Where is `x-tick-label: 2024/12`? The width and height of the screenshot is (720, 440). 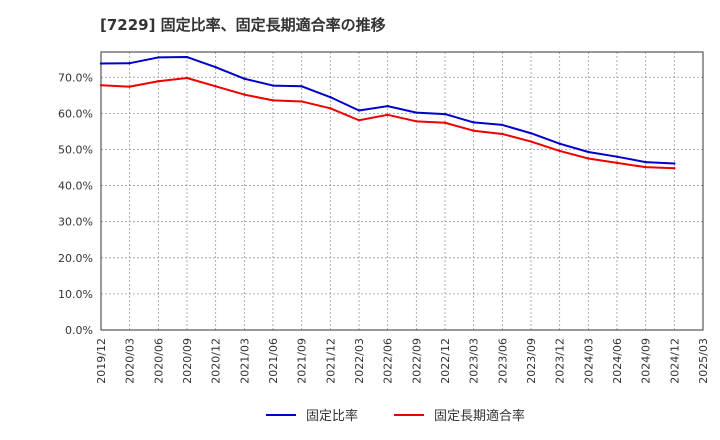
x-tick-label: 2024/12 is located at coordinates (674, 361).